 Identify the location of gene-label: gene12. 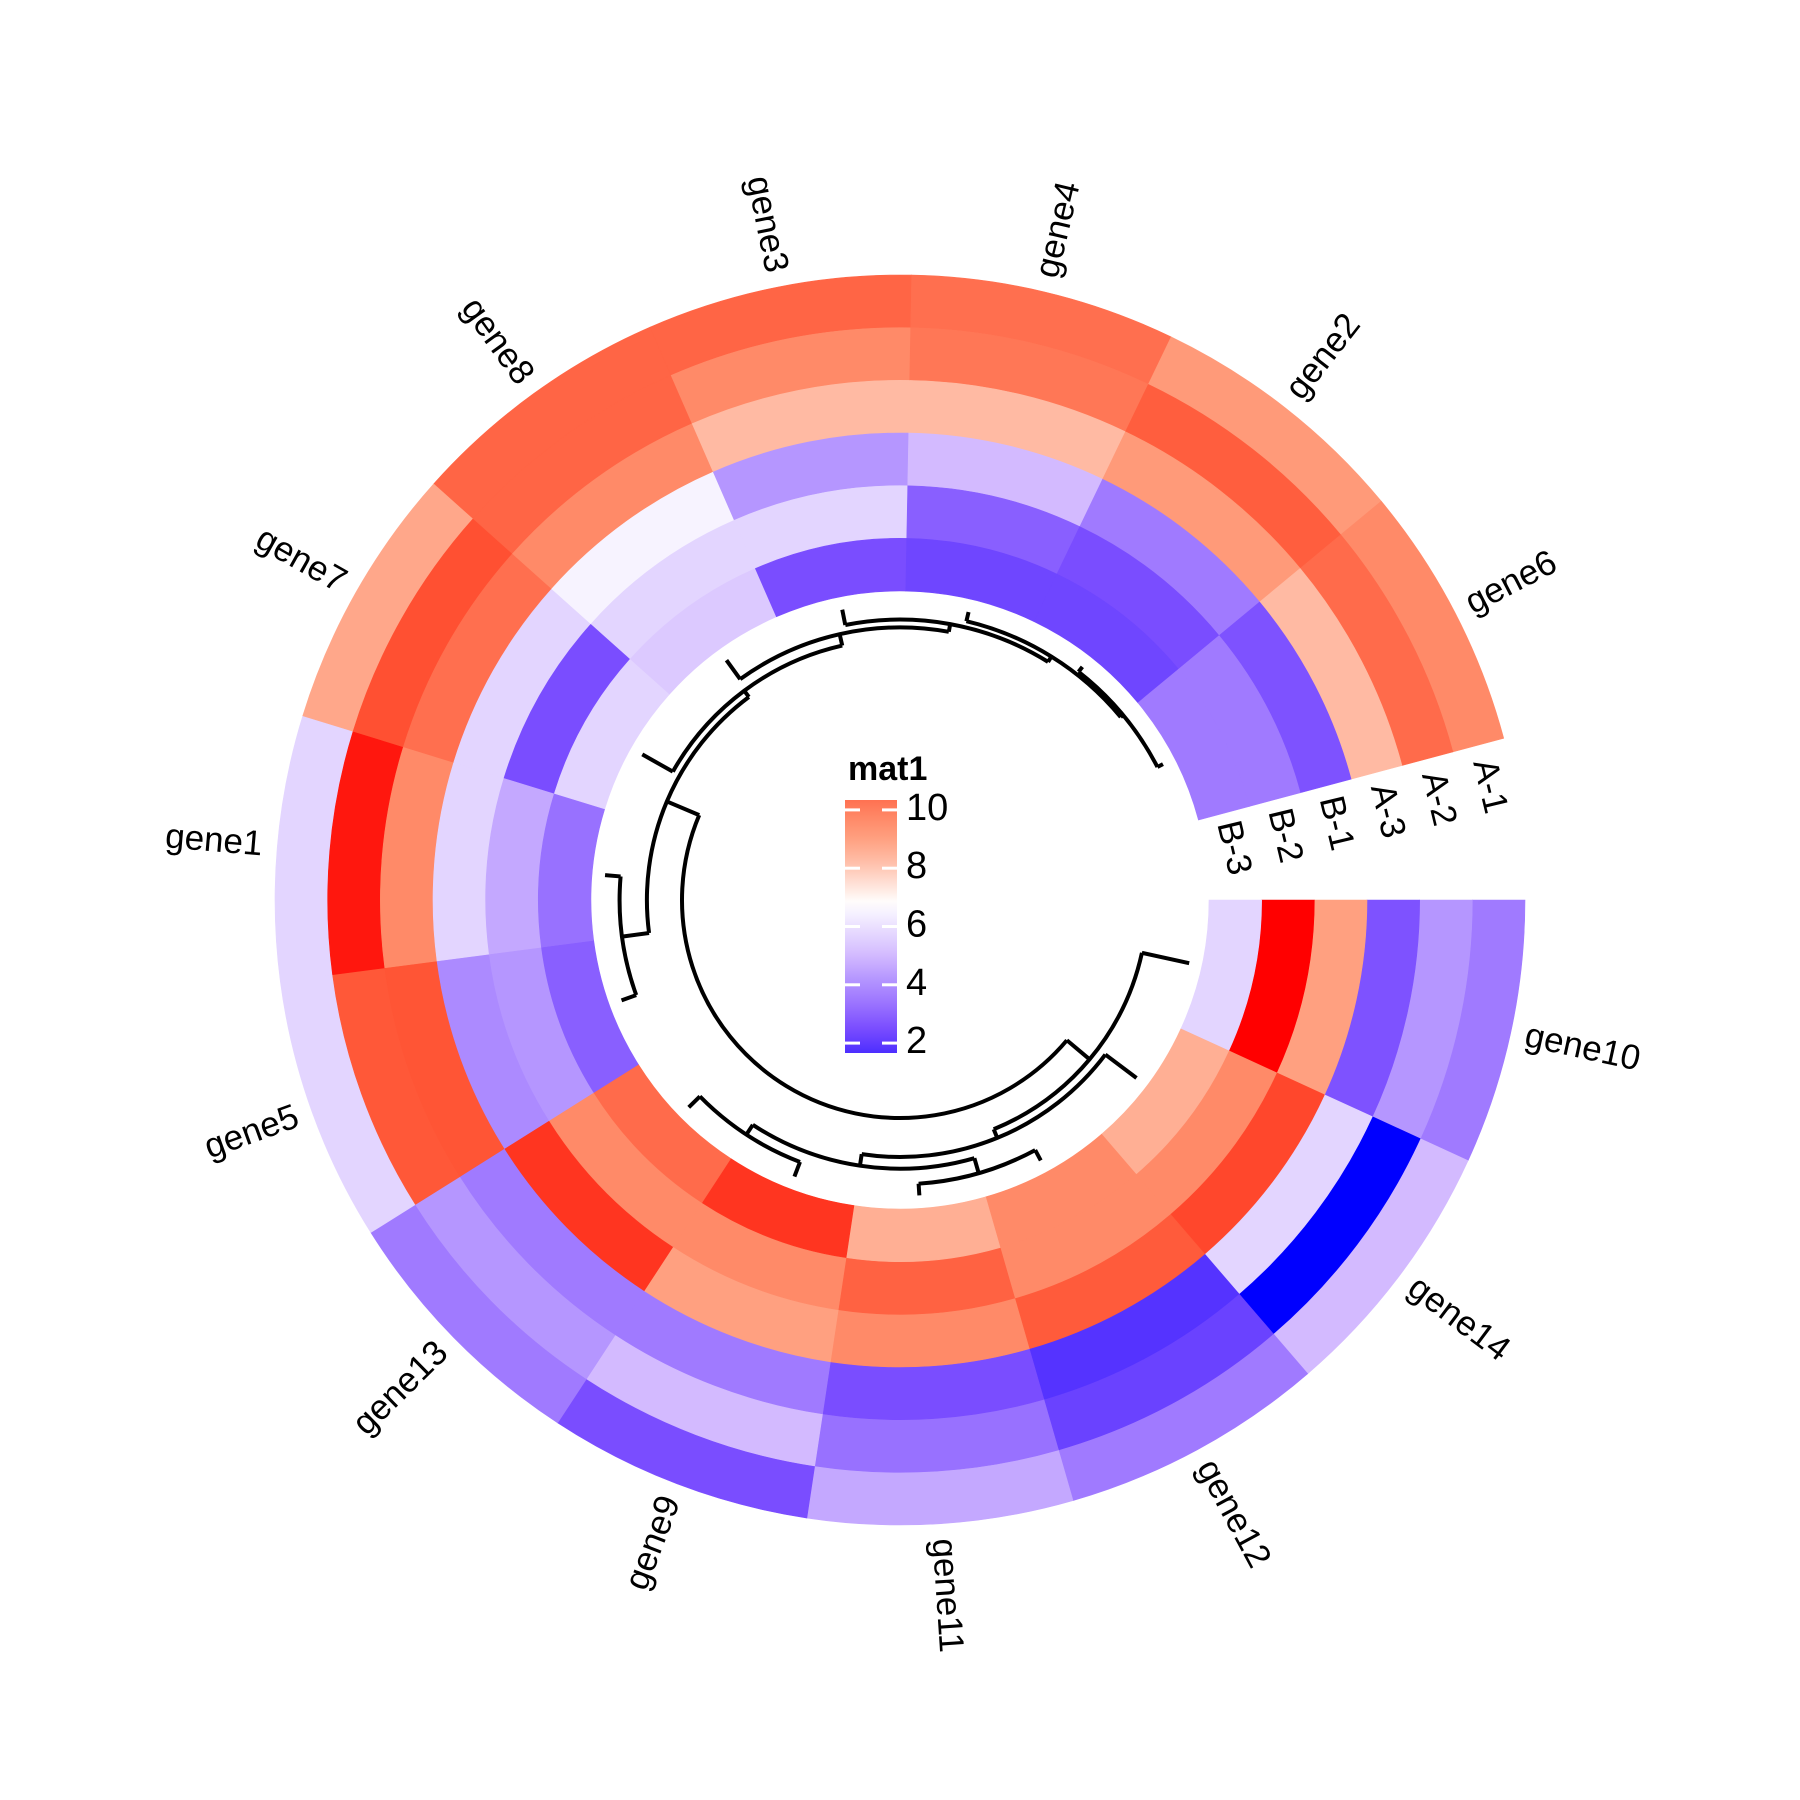
(1234, 1513).